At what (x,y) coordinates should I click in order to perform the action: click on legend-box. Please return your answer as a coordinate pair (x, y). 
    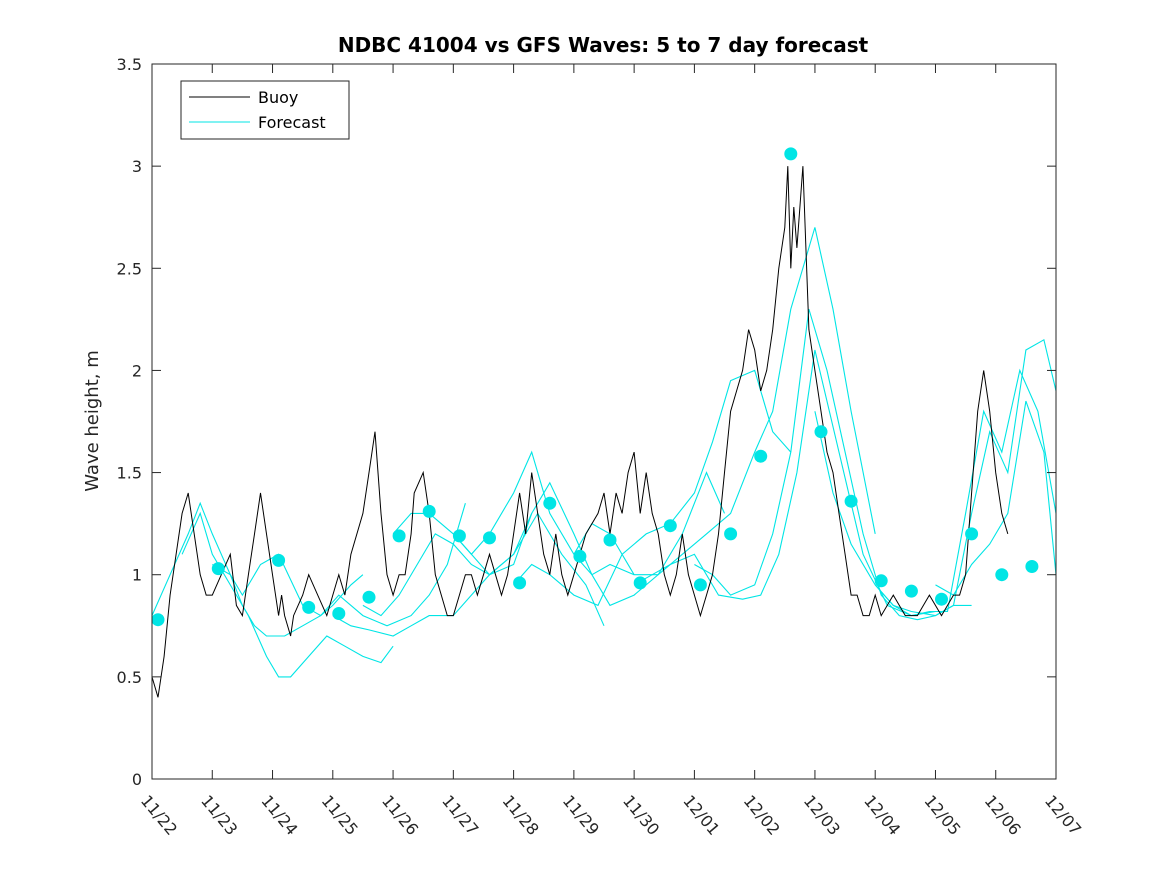
    Looking at the image, I should click on (265, 110).